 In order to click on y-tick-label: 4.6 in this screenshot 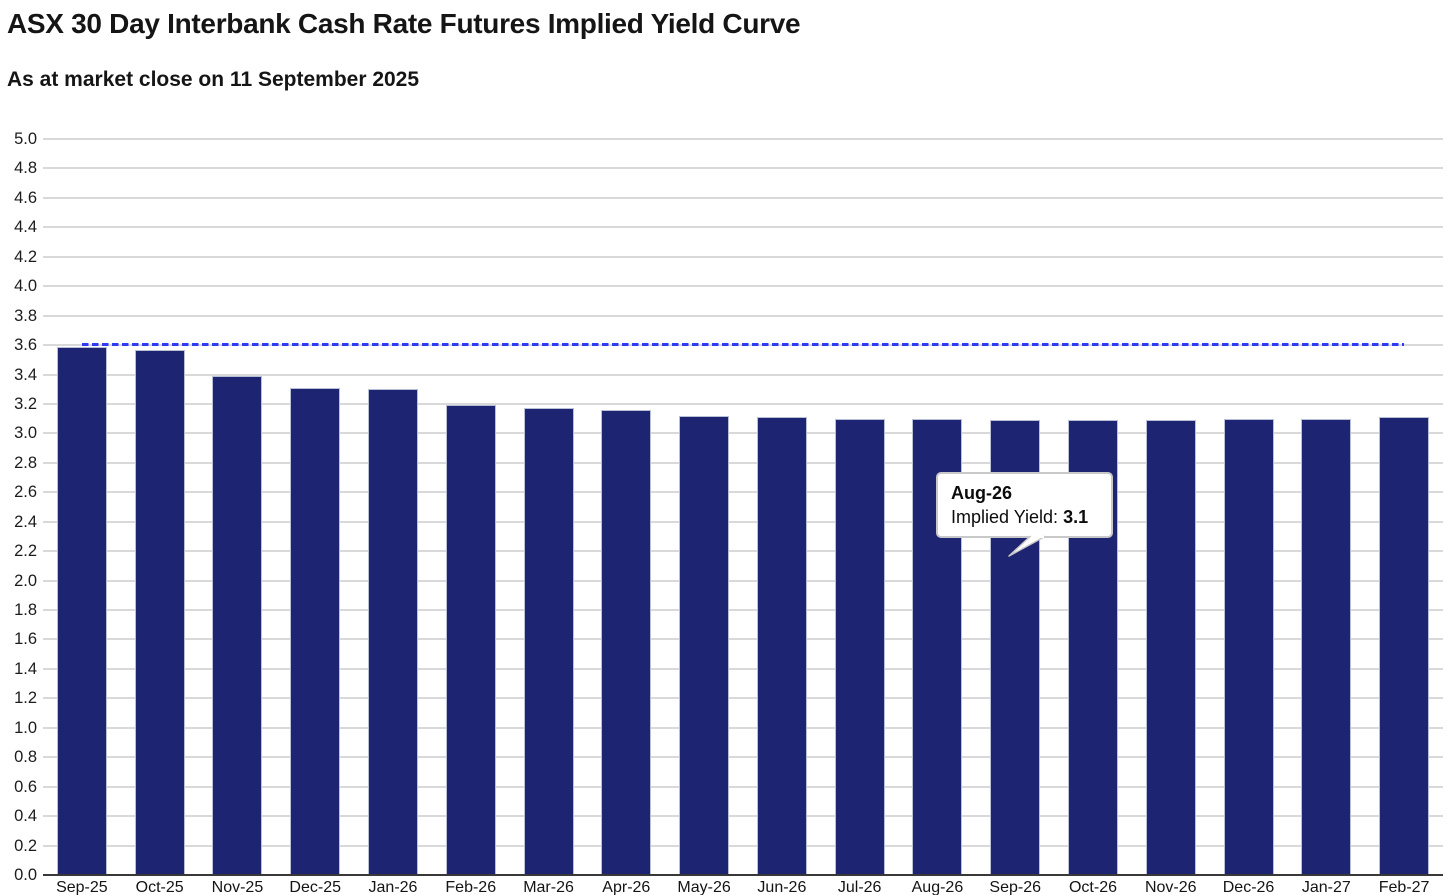, I will do `click(25, 197)`.